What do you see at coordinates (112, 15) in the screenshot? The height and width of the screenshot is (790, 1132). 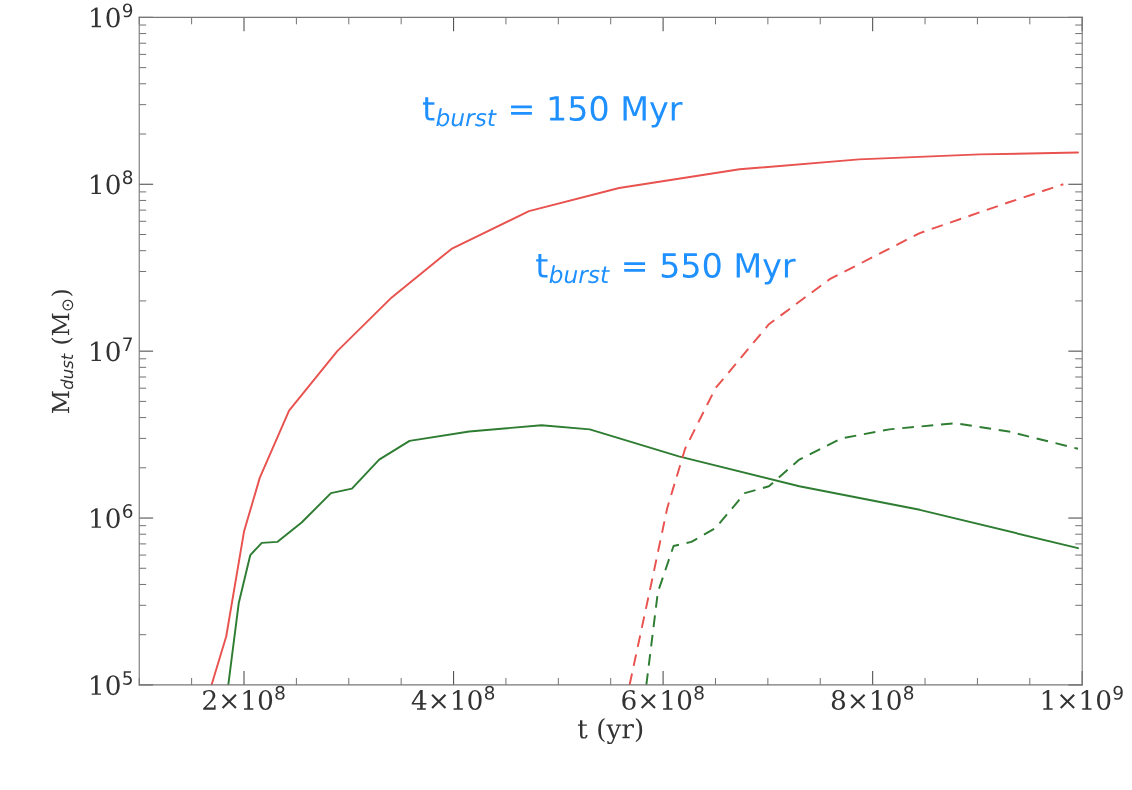 I see `y-tick-label: 10$^{9}$` at bounding box center [112, 15].